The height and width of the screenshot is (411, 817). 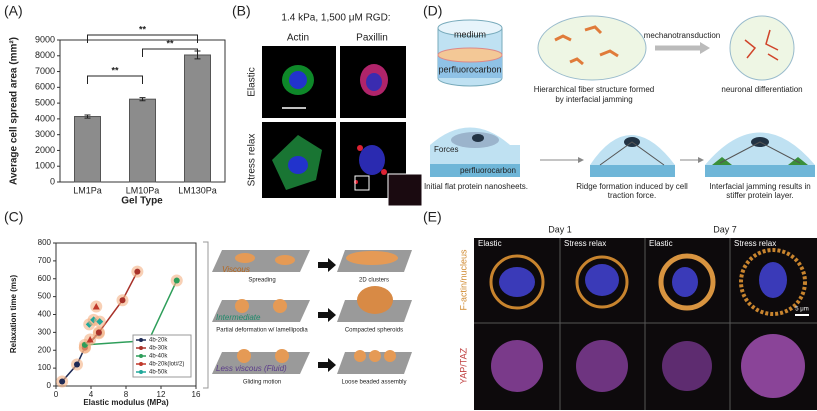 What do you see at coordinates (372, 38) in the screenshot?
I see `column-label: Paxillin` at bounding box center [372, 38].